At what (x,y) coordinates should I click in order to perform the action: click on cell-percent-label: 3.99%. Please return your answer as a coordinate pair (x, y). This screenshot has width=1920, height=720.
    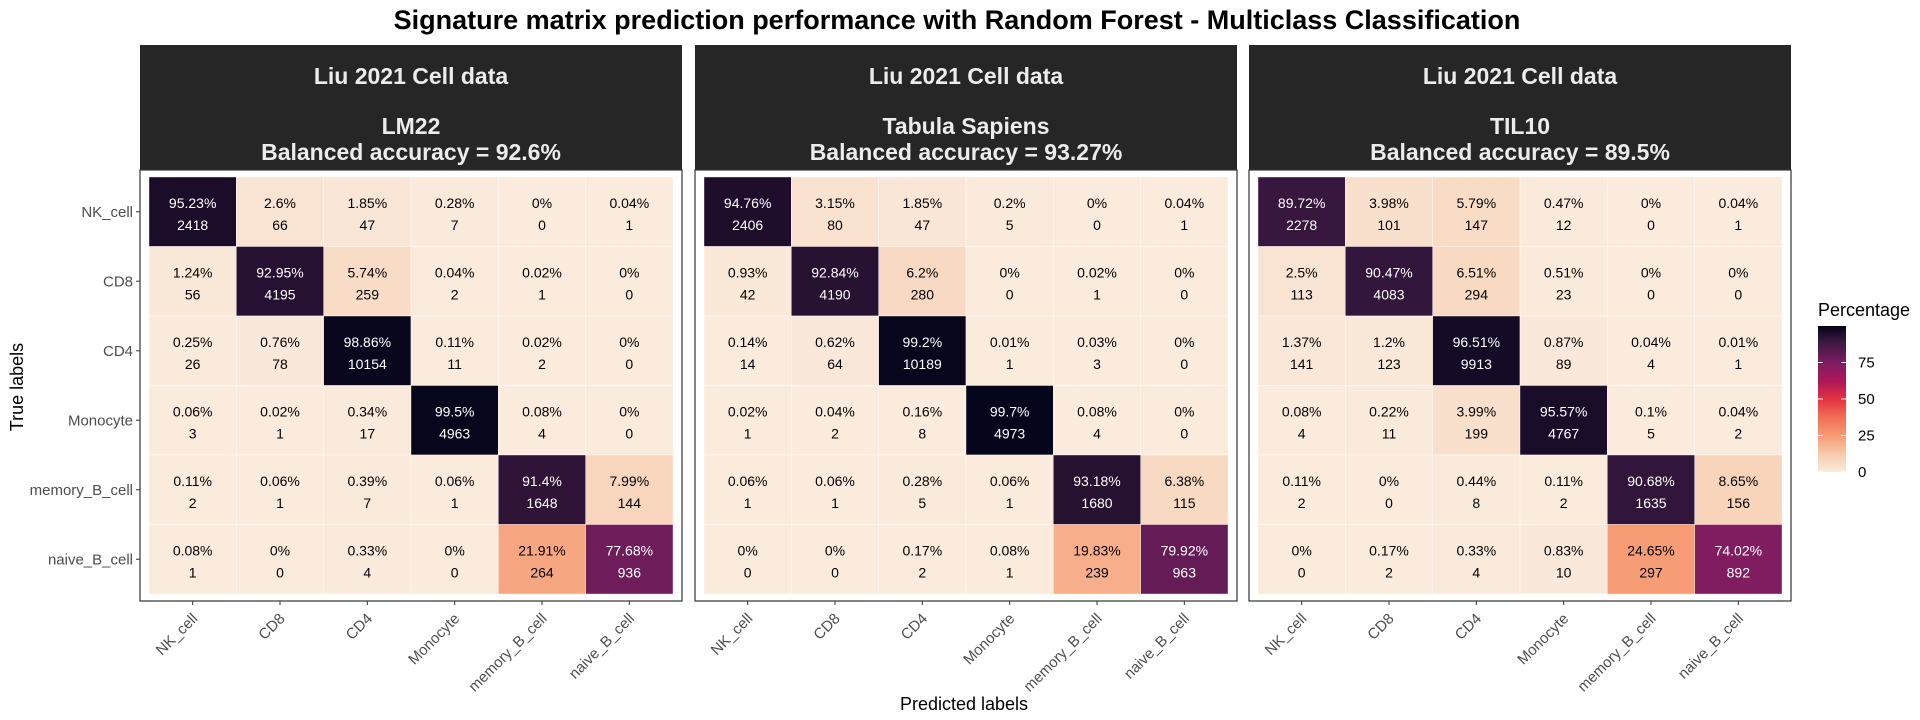
    Looking at the image, I should click on (1476, 411).